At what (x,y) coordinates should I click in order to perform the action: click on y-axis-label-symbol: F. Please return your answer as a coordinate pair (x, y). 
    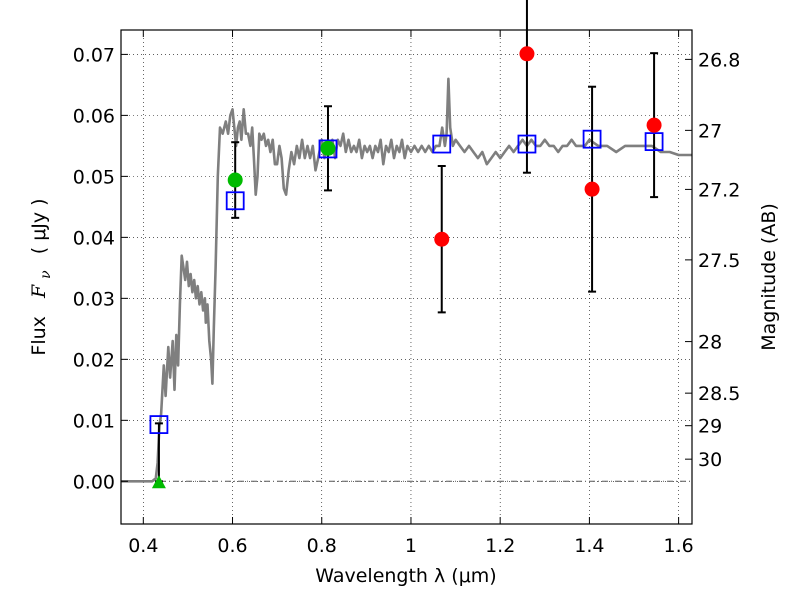
    Looking at the image, I should click on (39, 291).